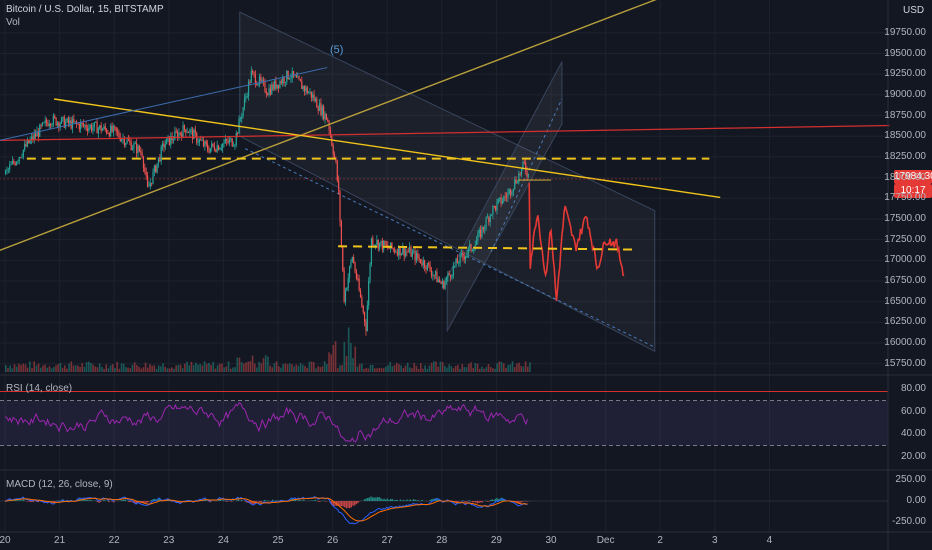 The height and width of the screenshot is (550, 932). Describe the element at coordinates (910, 480) in the screenshot. I see `macd-tick-label: 250.00` at that location.